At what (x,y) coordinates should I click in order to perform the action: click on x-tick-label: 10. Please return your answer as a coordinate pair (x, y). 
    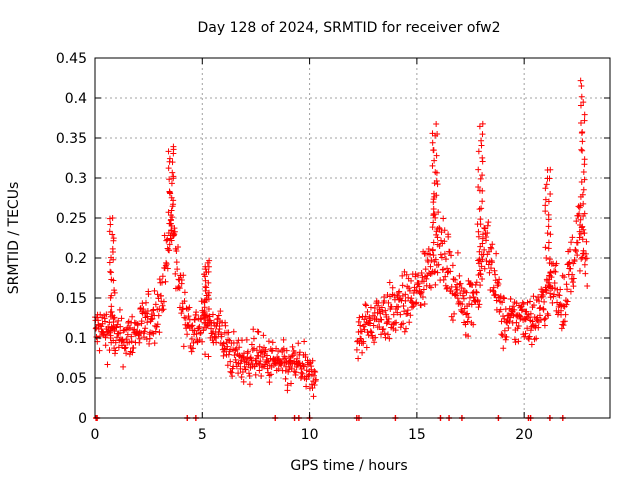
    Looking at the image, I should click on (310, 435).